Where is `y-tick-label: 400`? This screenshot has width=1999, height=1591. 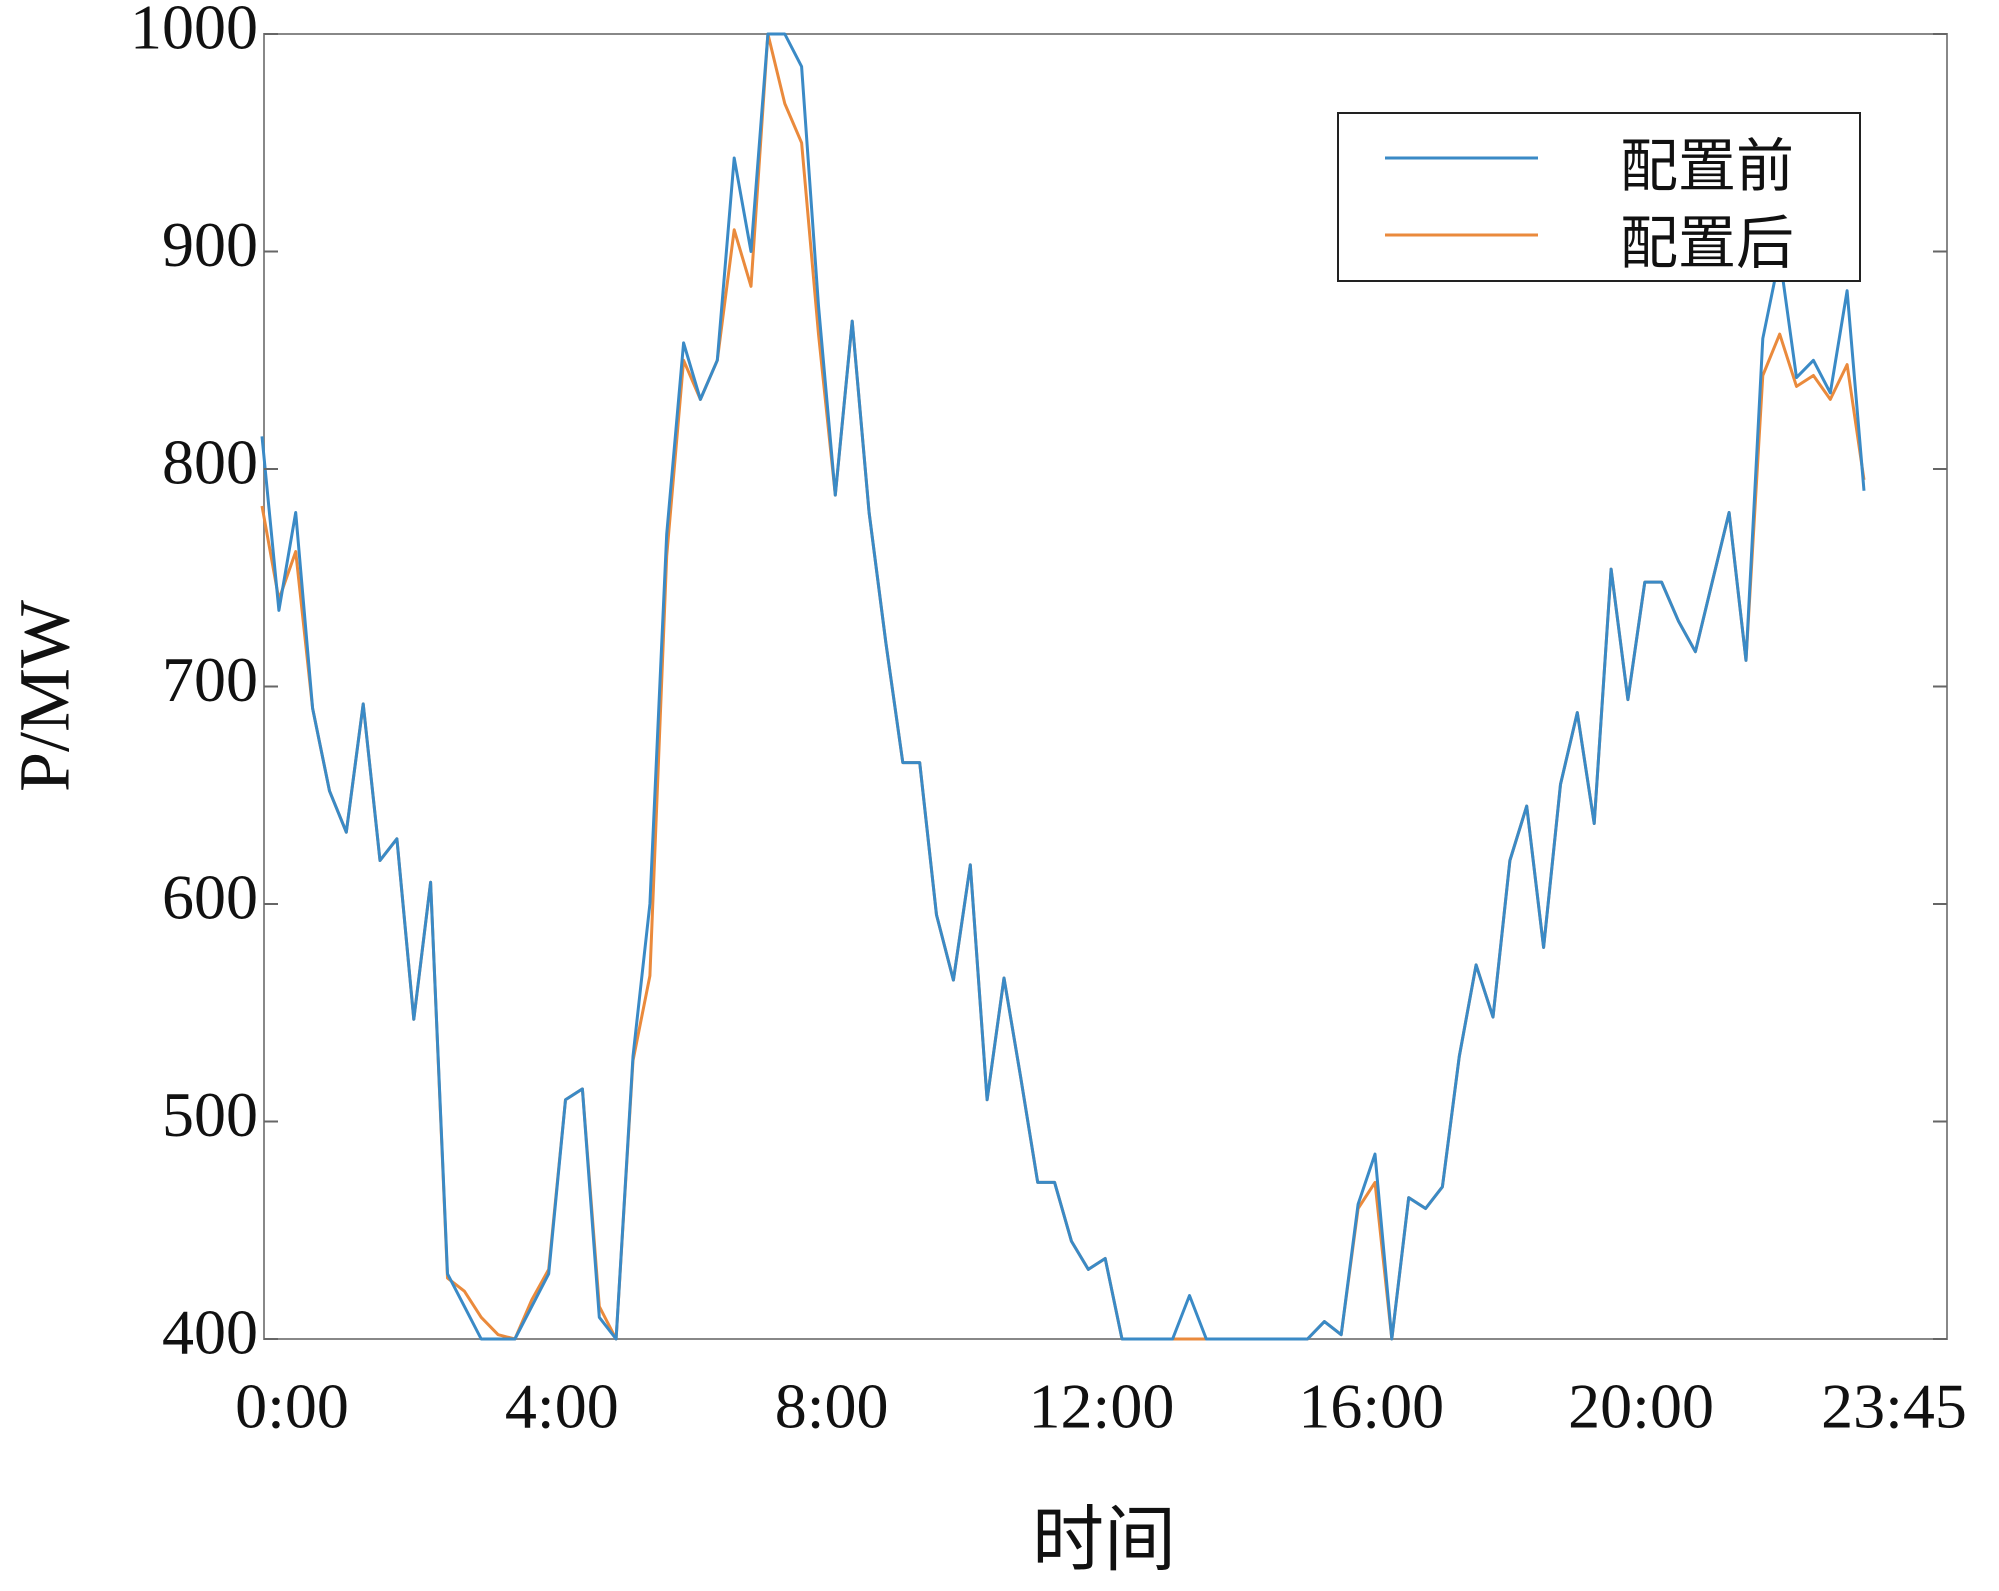
y-tick-label: 400 is located at coordinates (210, 1332).